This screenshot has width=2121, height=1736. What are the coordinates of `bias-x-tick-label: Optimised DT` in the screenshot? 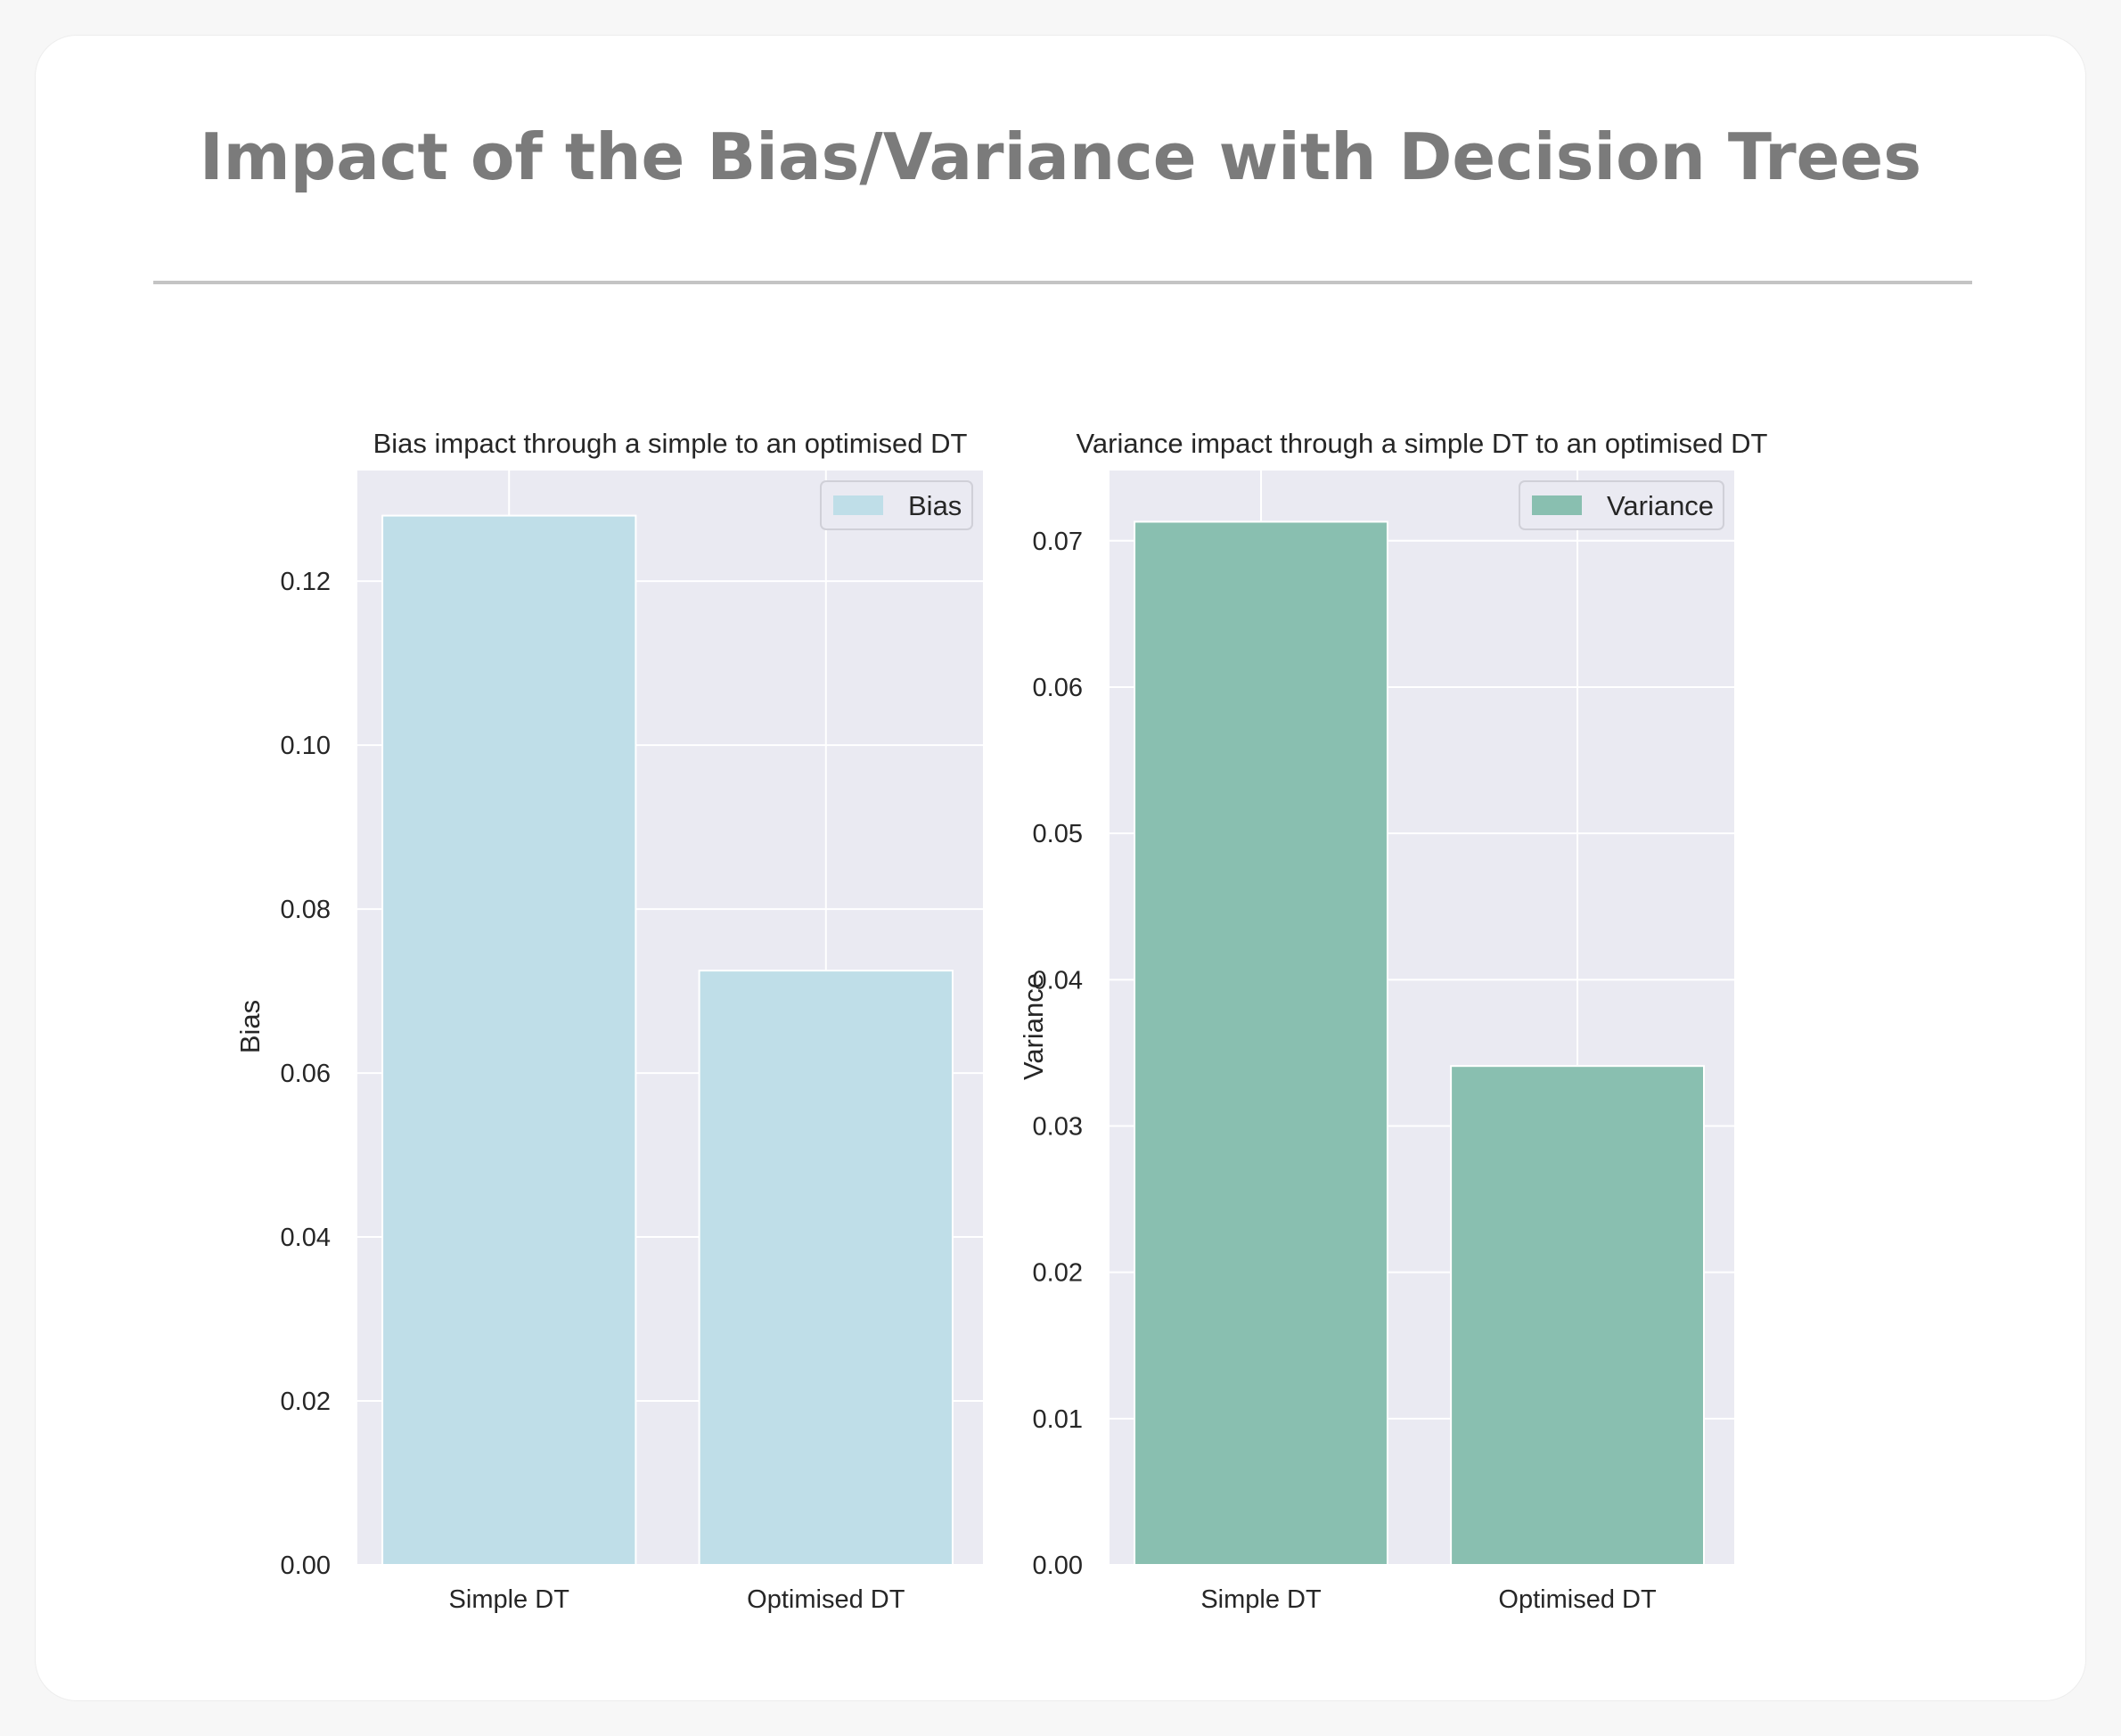 It's located at (826, 1600).